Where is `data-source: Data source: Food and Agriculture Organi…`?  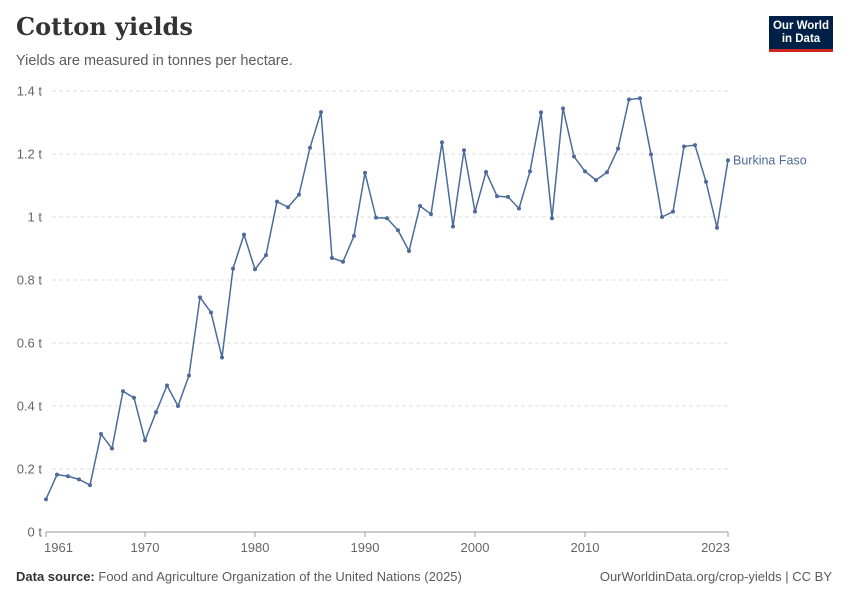 data-source: Data source: Food and Agriculture Organi… is located at coordinates (239, 576).